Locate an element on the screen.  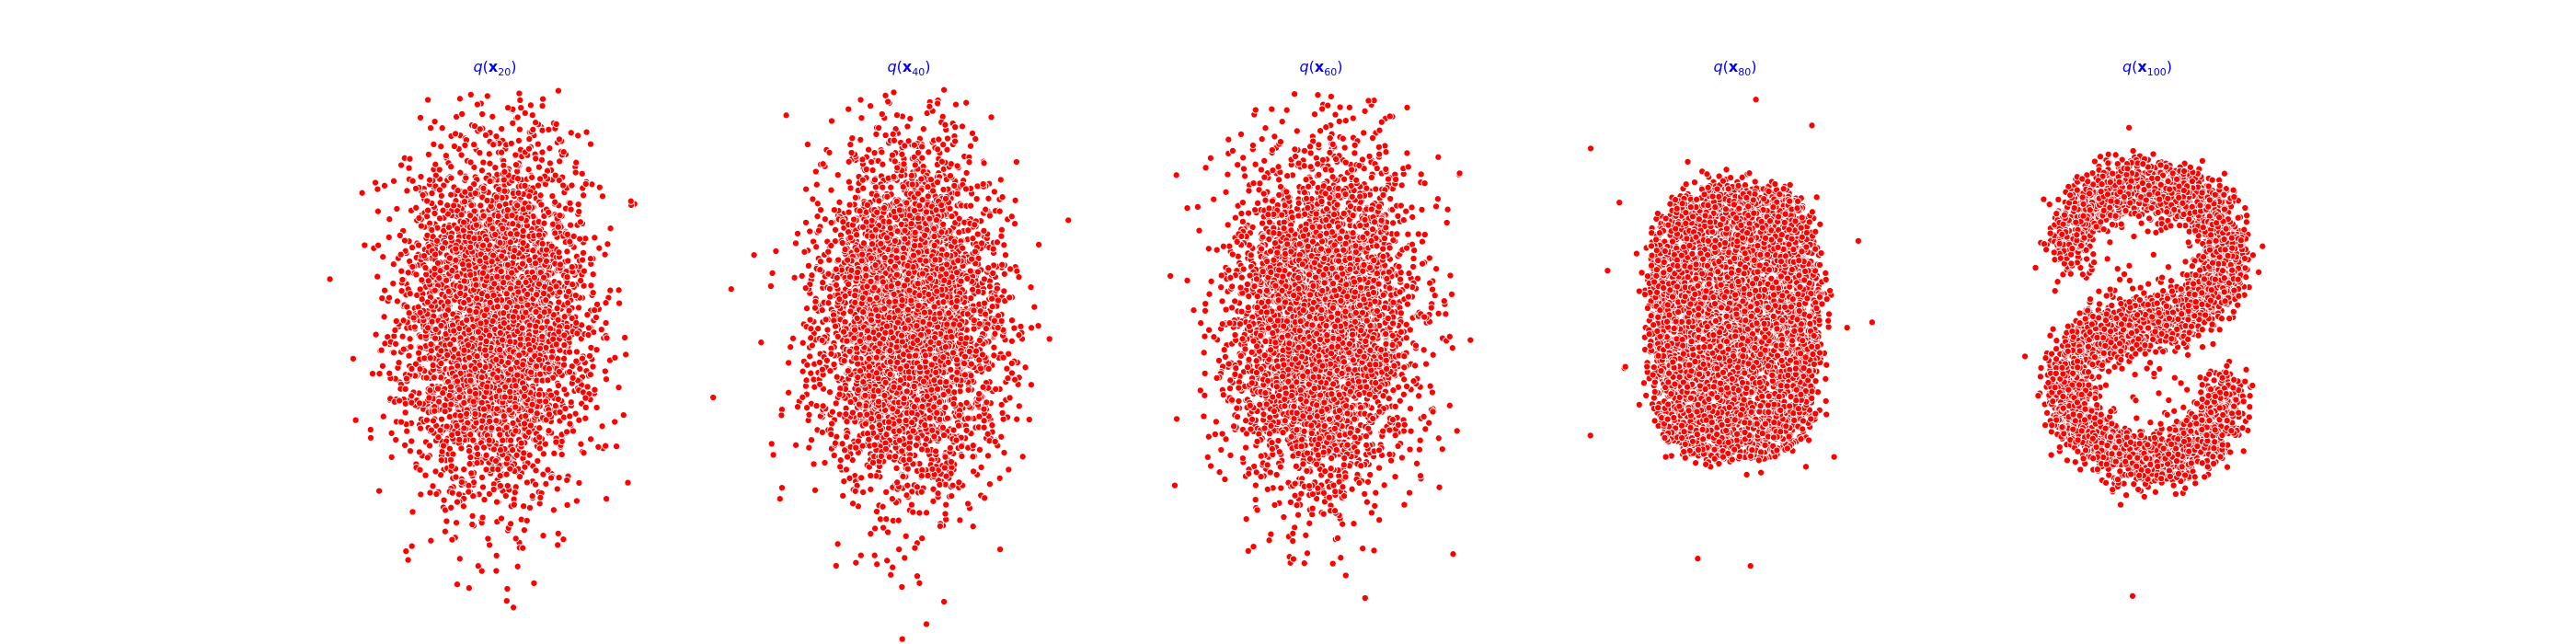
title-sub: 40 is located at coordinates (918, 72).